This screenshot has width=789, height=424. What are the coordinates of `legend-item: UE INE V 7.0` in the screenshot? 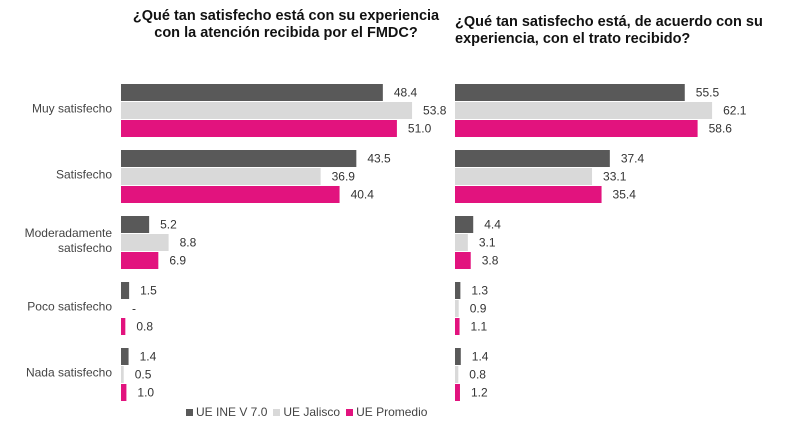 It's located at (226, 412).